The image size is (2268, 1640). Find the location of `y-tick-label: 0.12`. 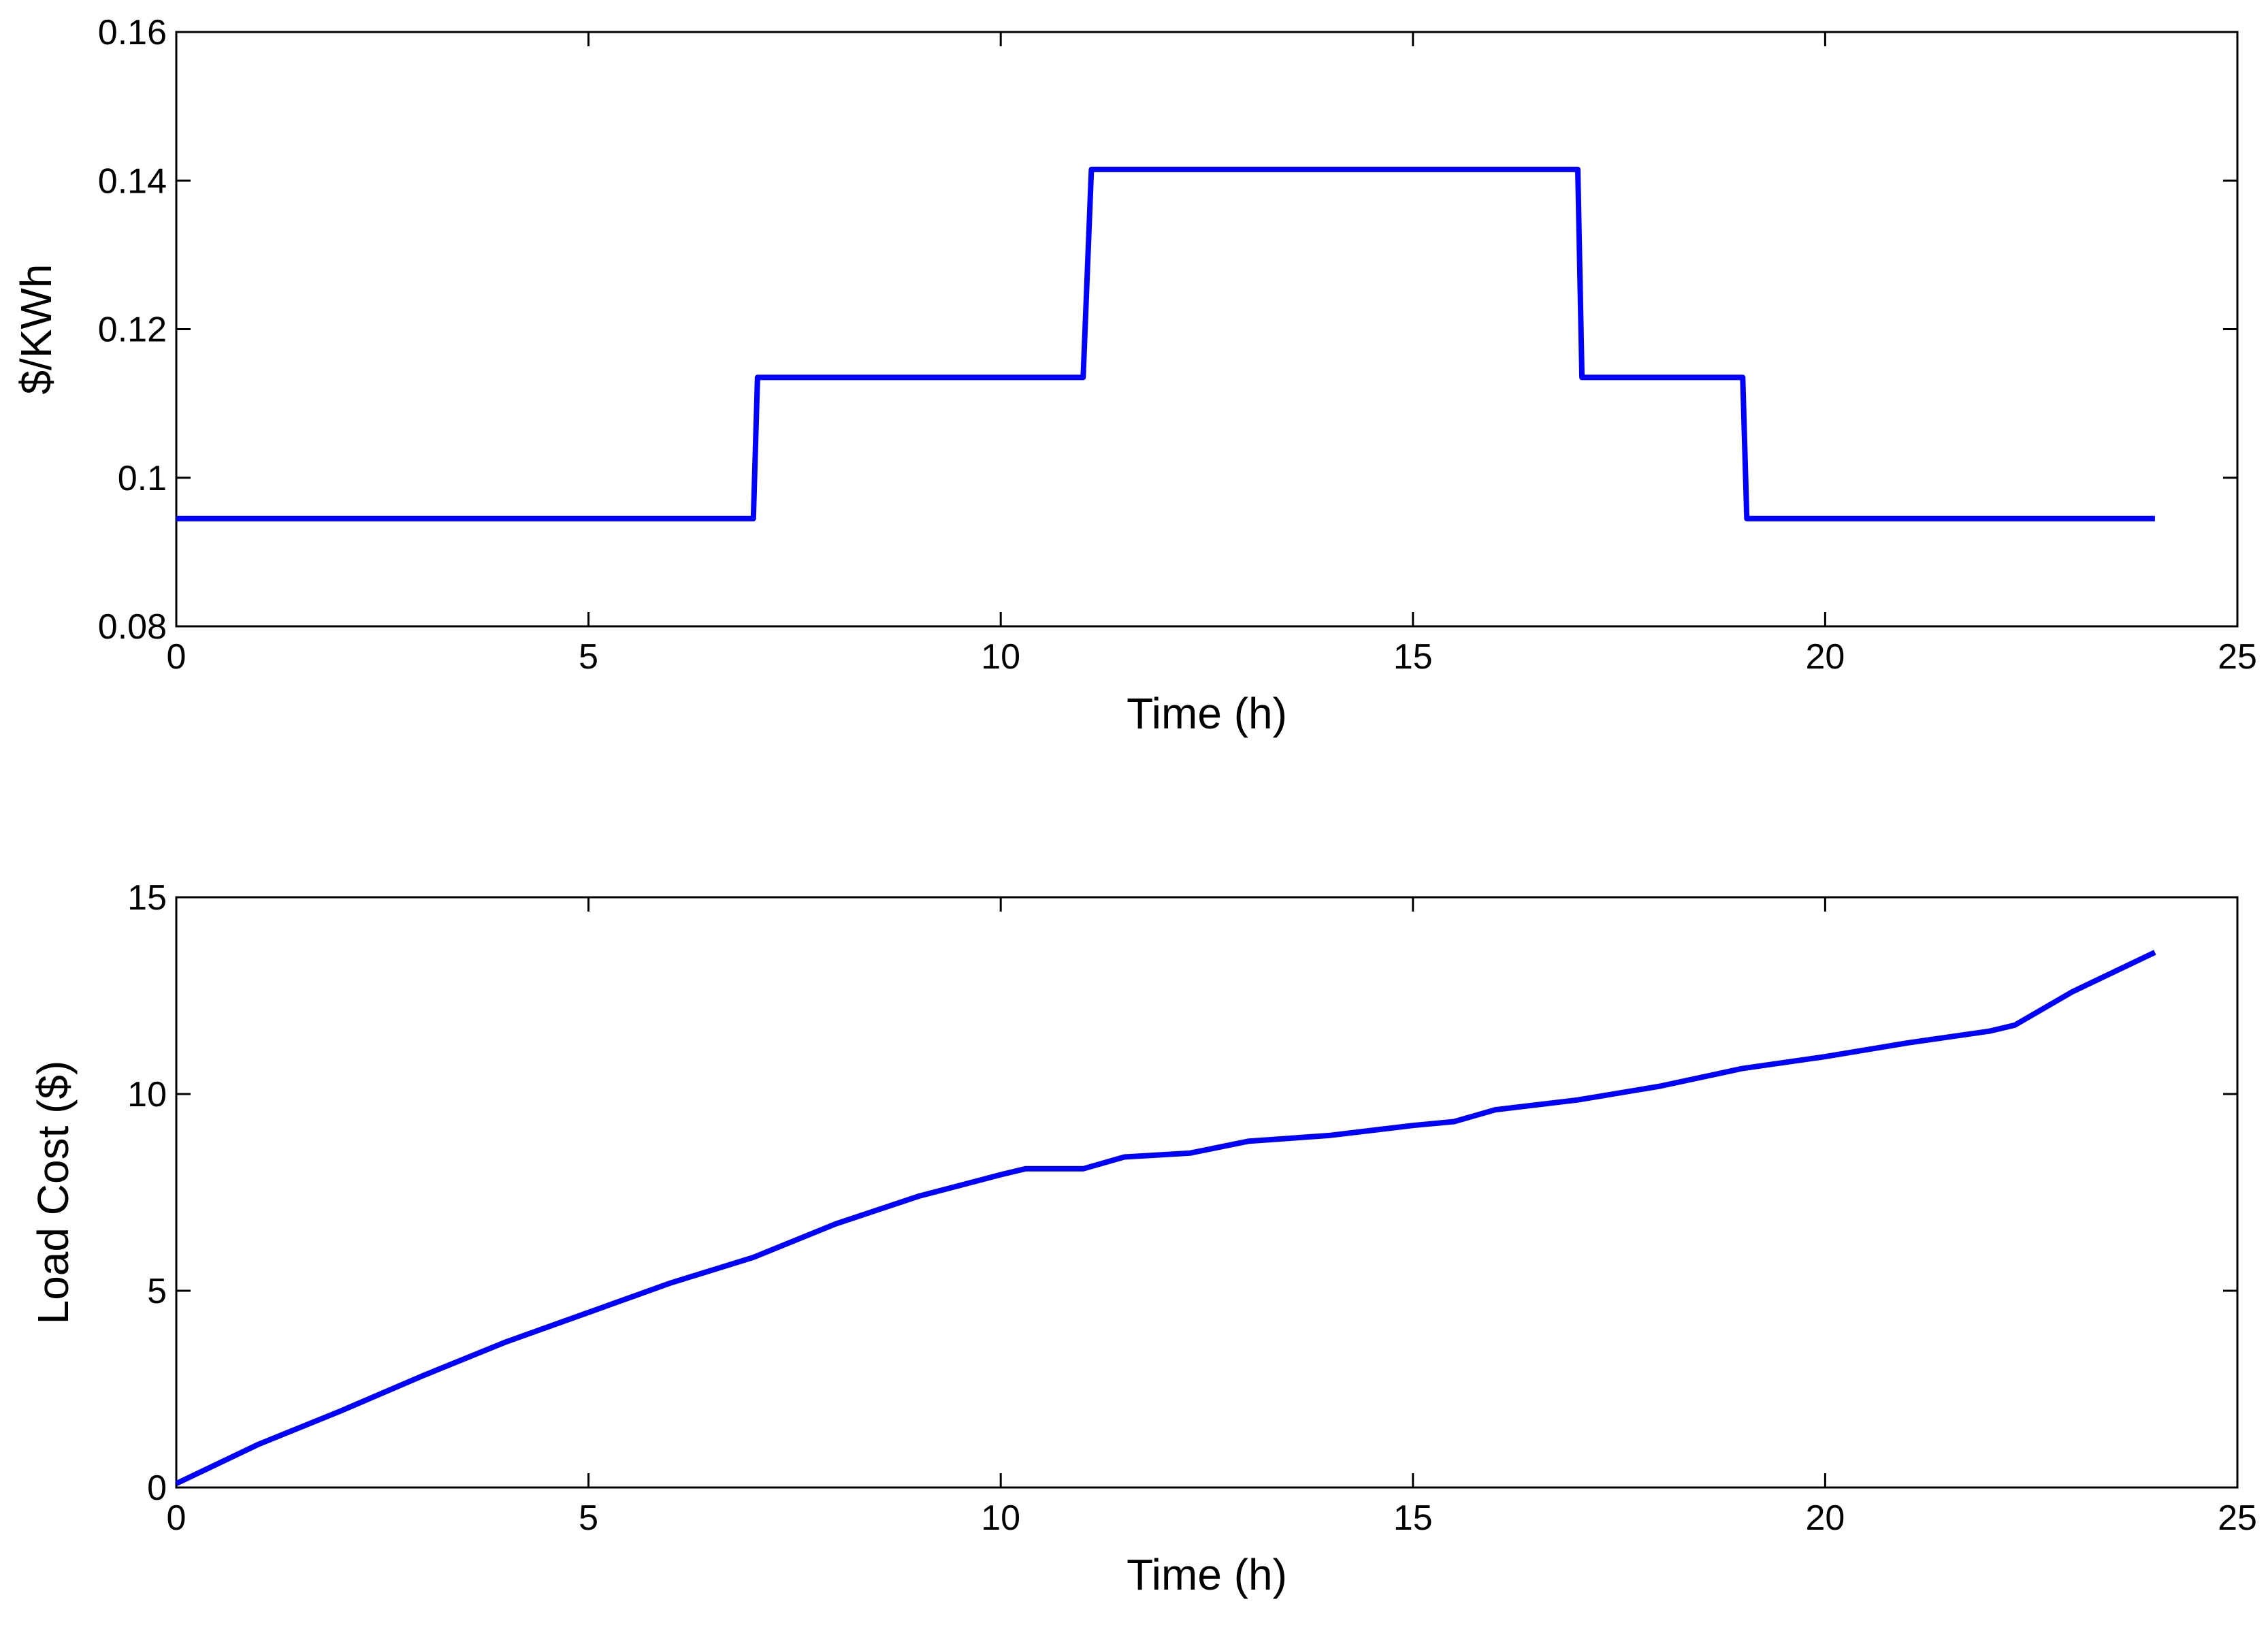

y-tick-label: 0.12 is located at coordinates (133, 330).